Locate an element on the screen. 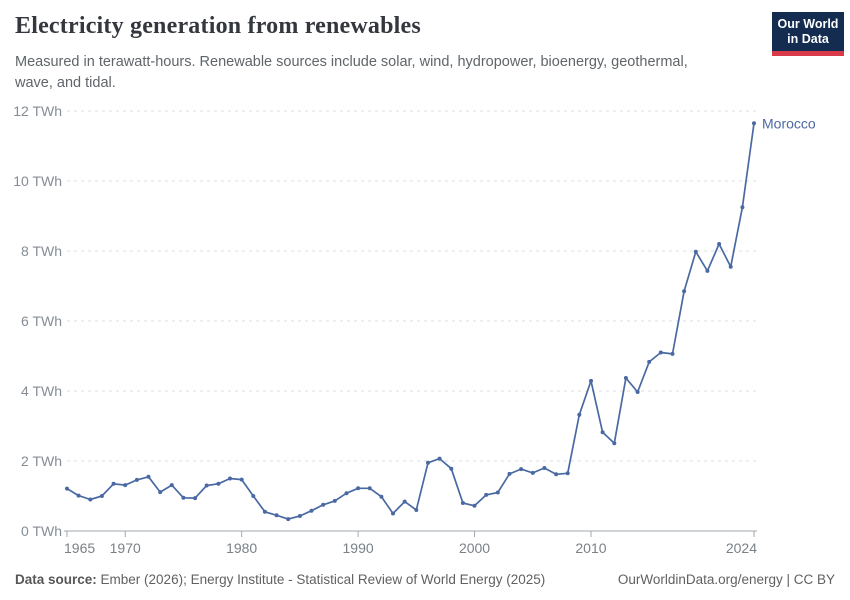 The width and height of the screenshot is (850, 600). x-axis-label: 1965 is located at coordinates (79, 548).